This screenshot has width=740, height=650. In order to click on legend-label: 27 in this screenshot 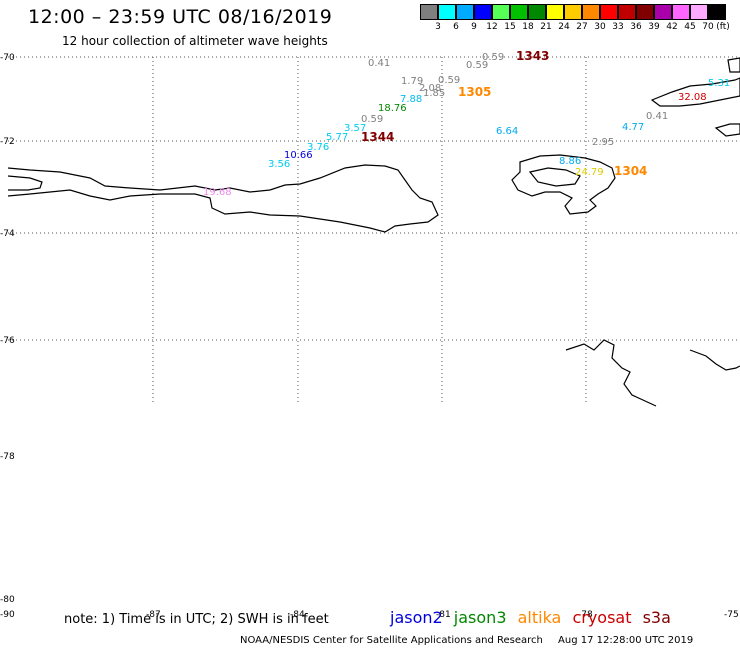, I will do `click(582, 27)`.